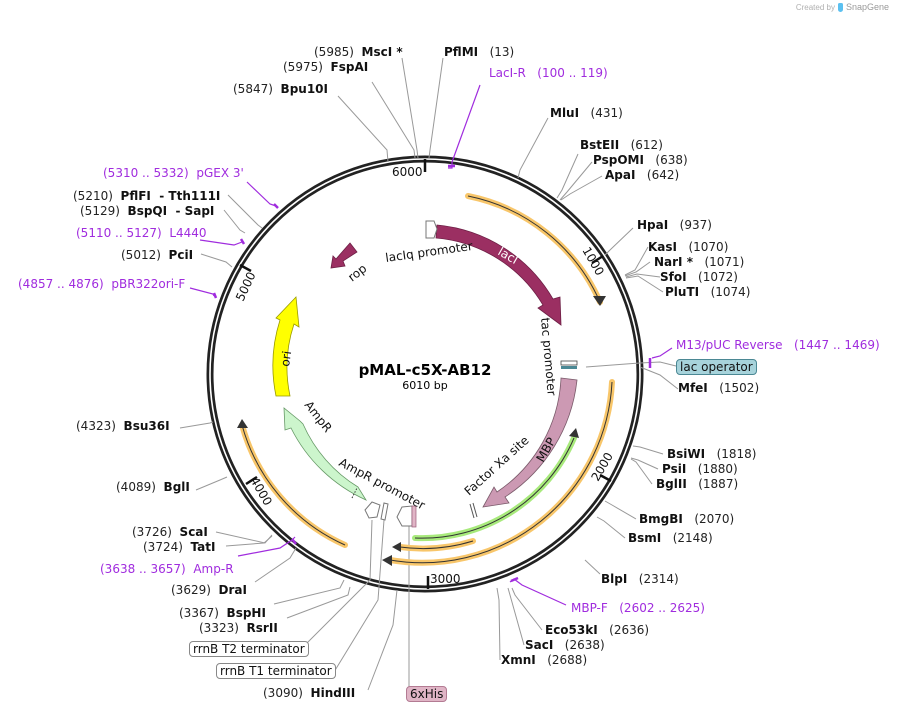 This screenshot has height=712, width=897. I want to click on lacIq-promoter-feature, so click(431, 229).